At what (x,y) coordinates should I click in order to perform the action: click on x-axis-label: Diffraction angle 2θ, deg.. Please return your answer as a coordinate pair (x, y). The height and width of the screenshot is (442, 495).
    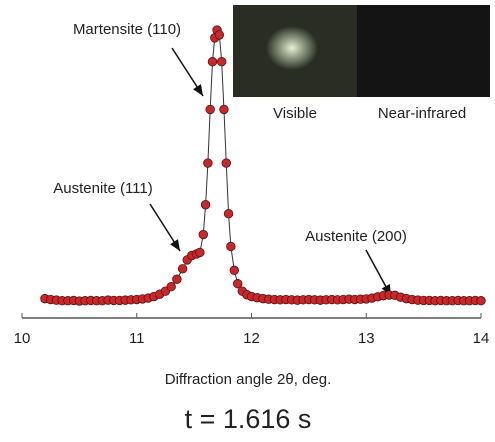
    Looking at the image, I should click on (248, 379).